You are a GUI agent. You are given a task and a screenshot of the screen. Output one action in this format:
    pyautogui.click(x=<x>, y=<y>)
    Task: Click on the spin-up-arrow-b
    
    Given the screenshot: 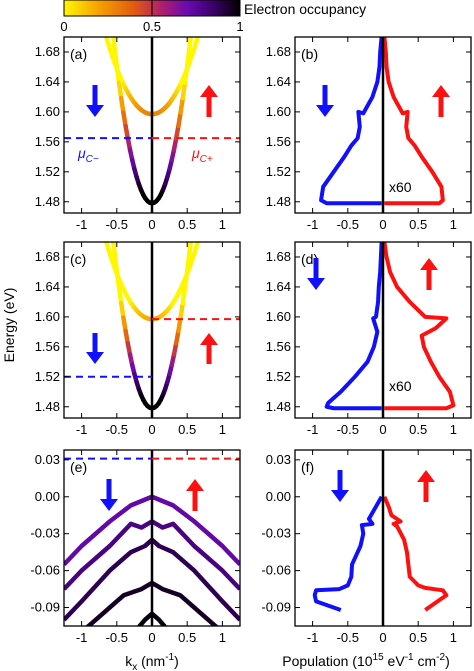 What is the action you would take?
    pyautogui.click(x=441, y=101)
    